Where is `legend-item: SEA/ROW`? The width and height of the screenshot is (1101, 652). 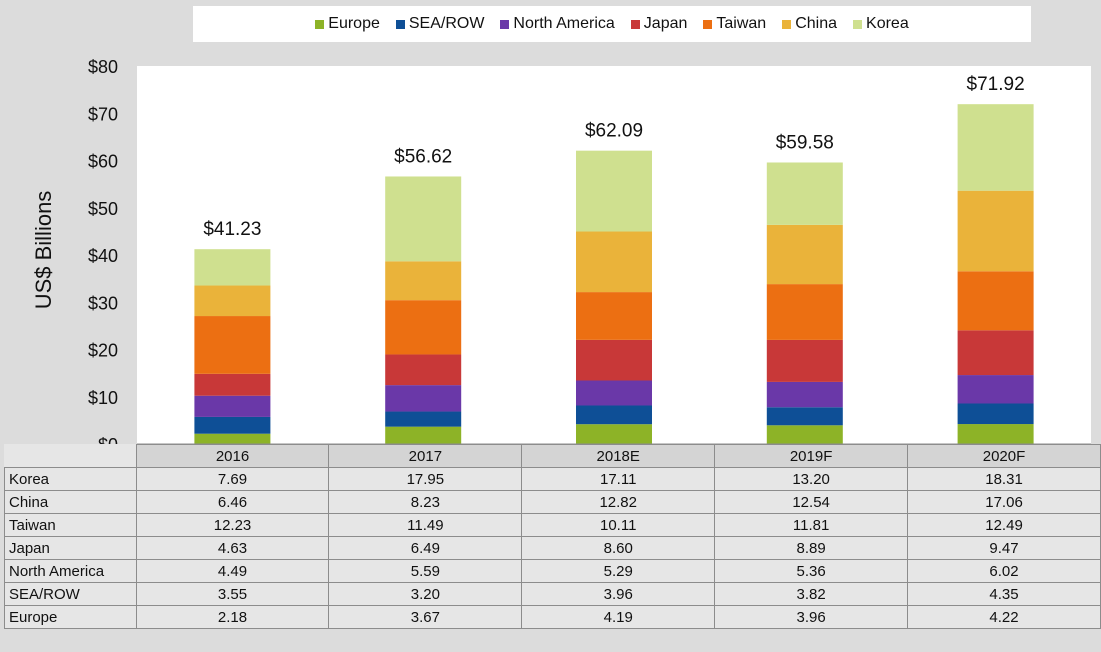 legend-item: SEA/ROW is located at coordinates (440, 24).